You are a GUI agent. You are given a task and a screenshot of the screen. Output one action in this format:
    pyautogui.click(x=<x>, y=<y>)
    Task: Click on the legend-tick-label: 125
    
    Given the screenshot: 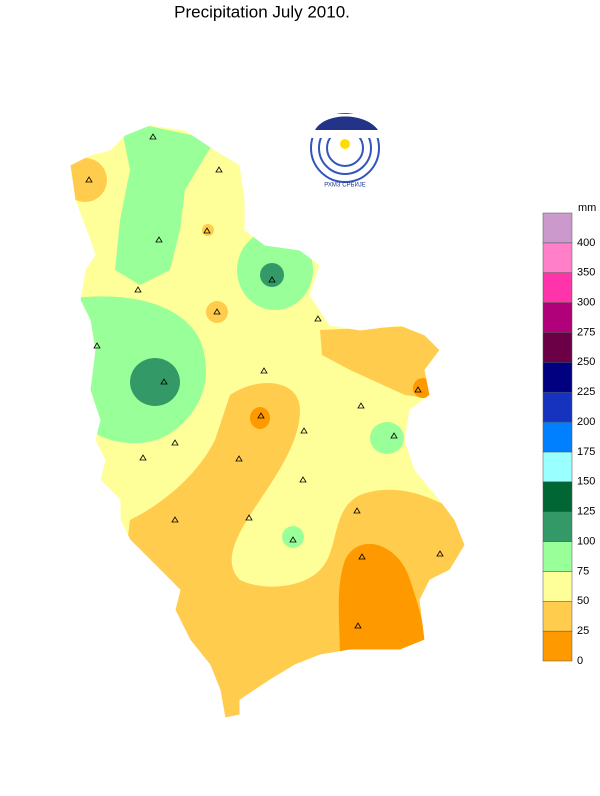 What is the action you would take?
    pyautogui.click(x=586, y=512)
    